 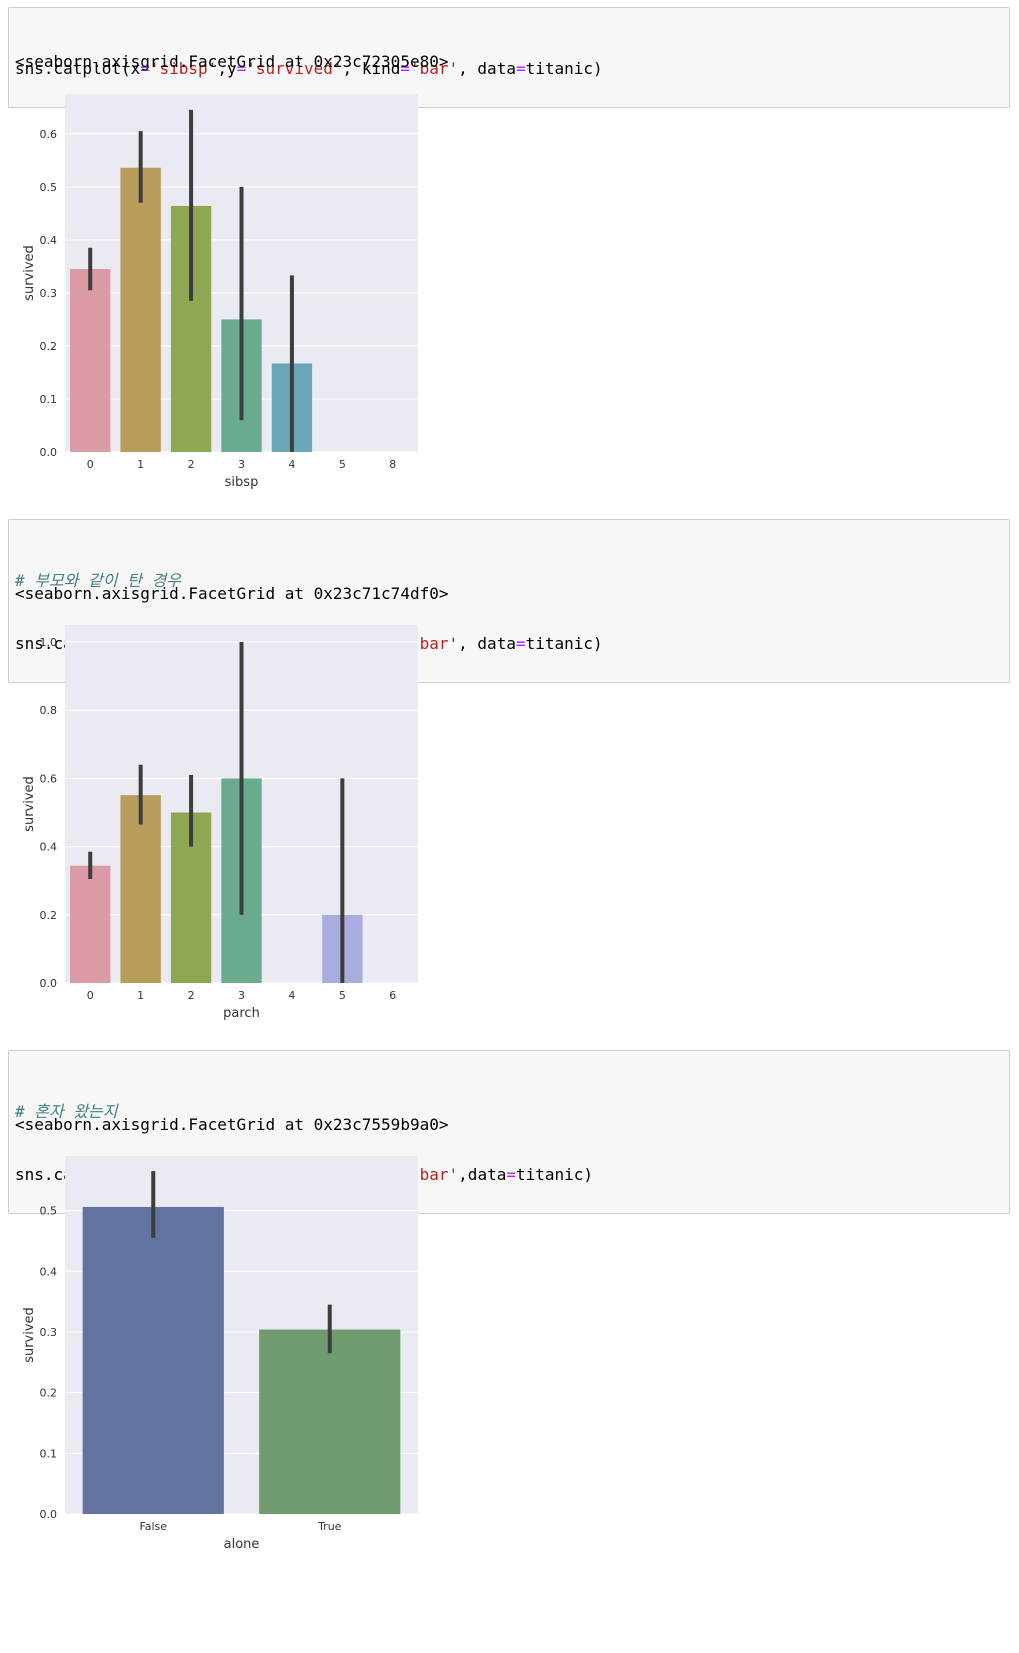 I want to click on code-token: , kind, so click(x=371, y=68).